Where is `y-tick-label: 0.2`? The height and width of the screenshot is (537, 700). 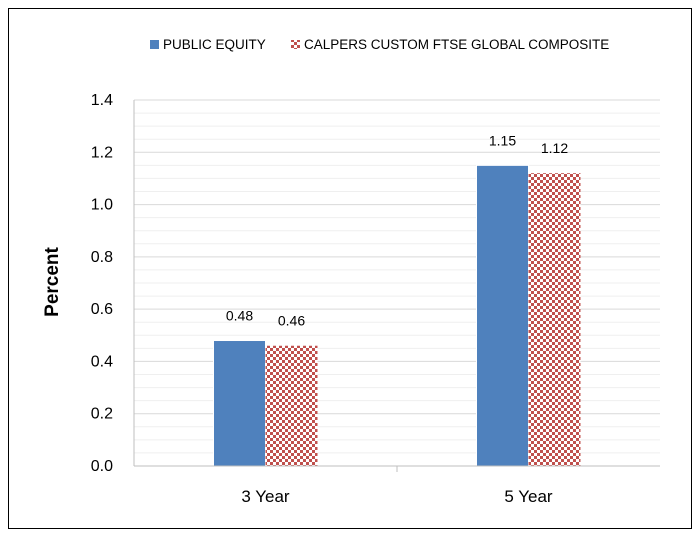 y-tick-label: 0.2 is located at coordinates (102, 414).